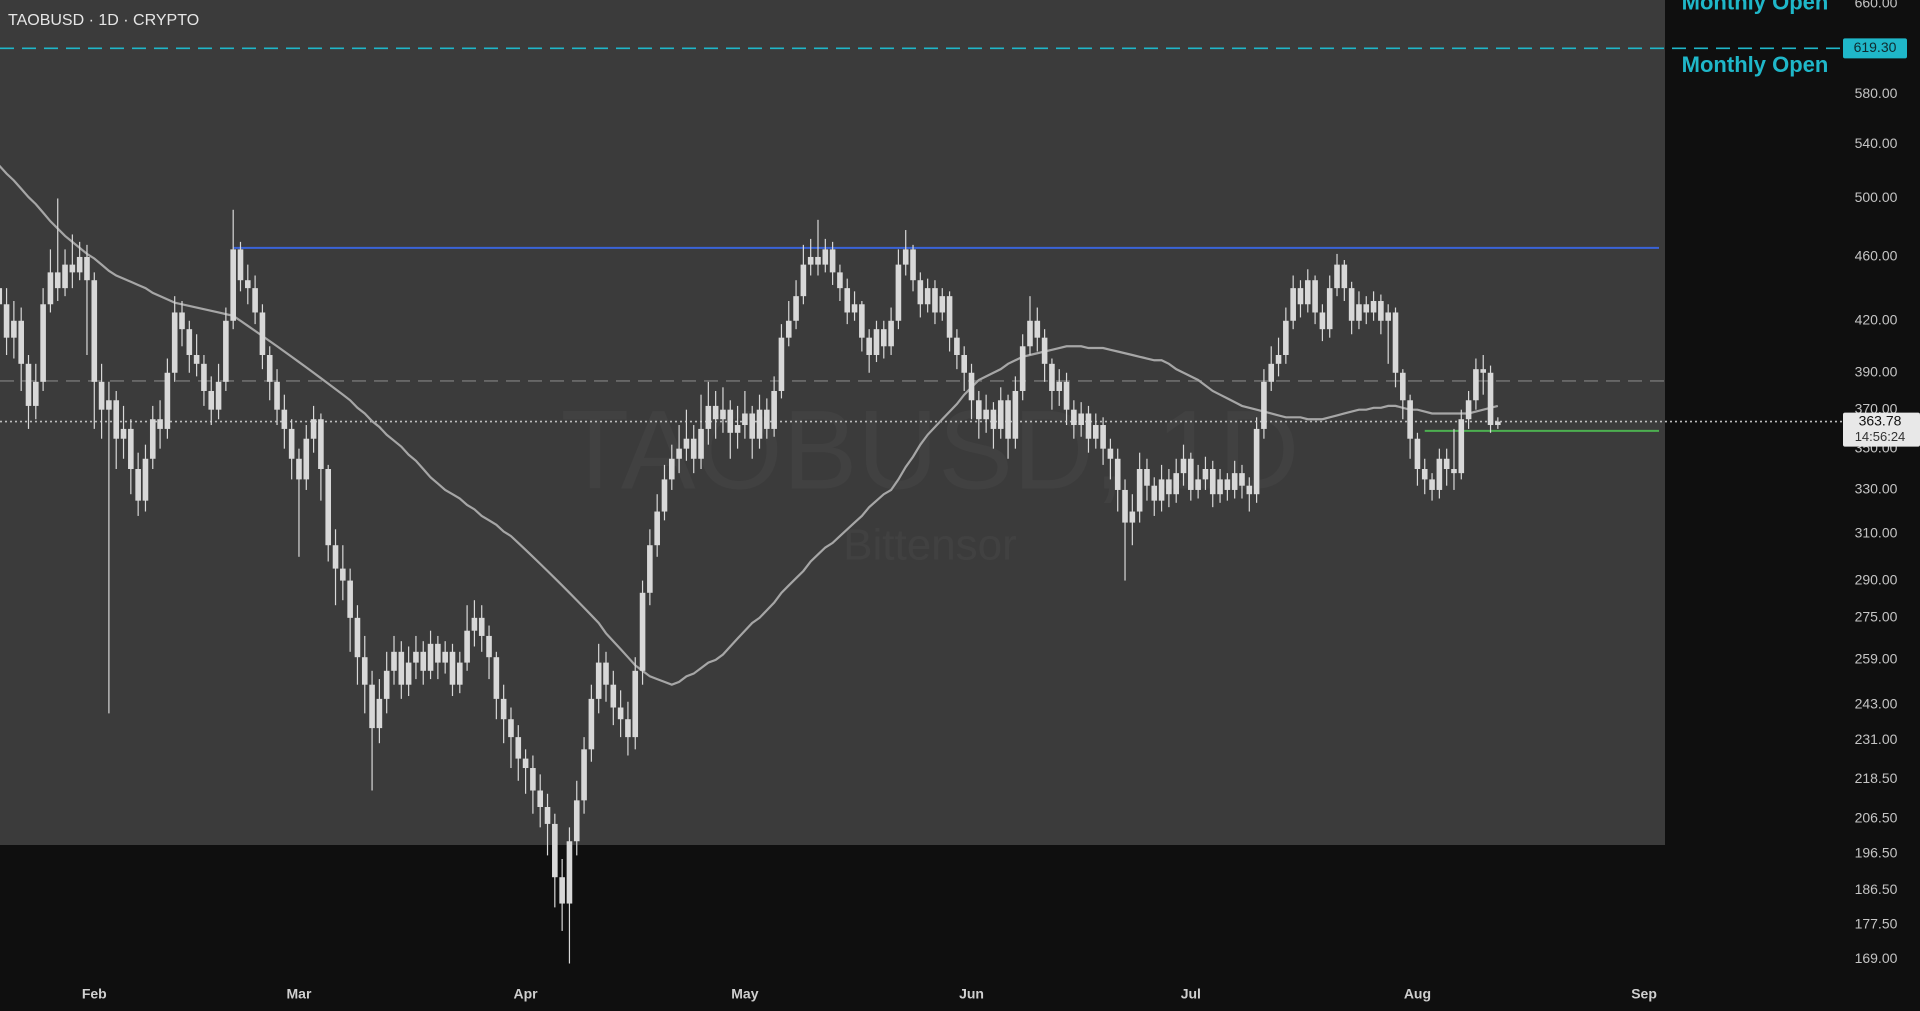 The height and width of the screenshot is (1011, 1920). Describe the element at coordinates (1876, 371) in the screenshot. I see `y-tick-label: 390.00` at that location.